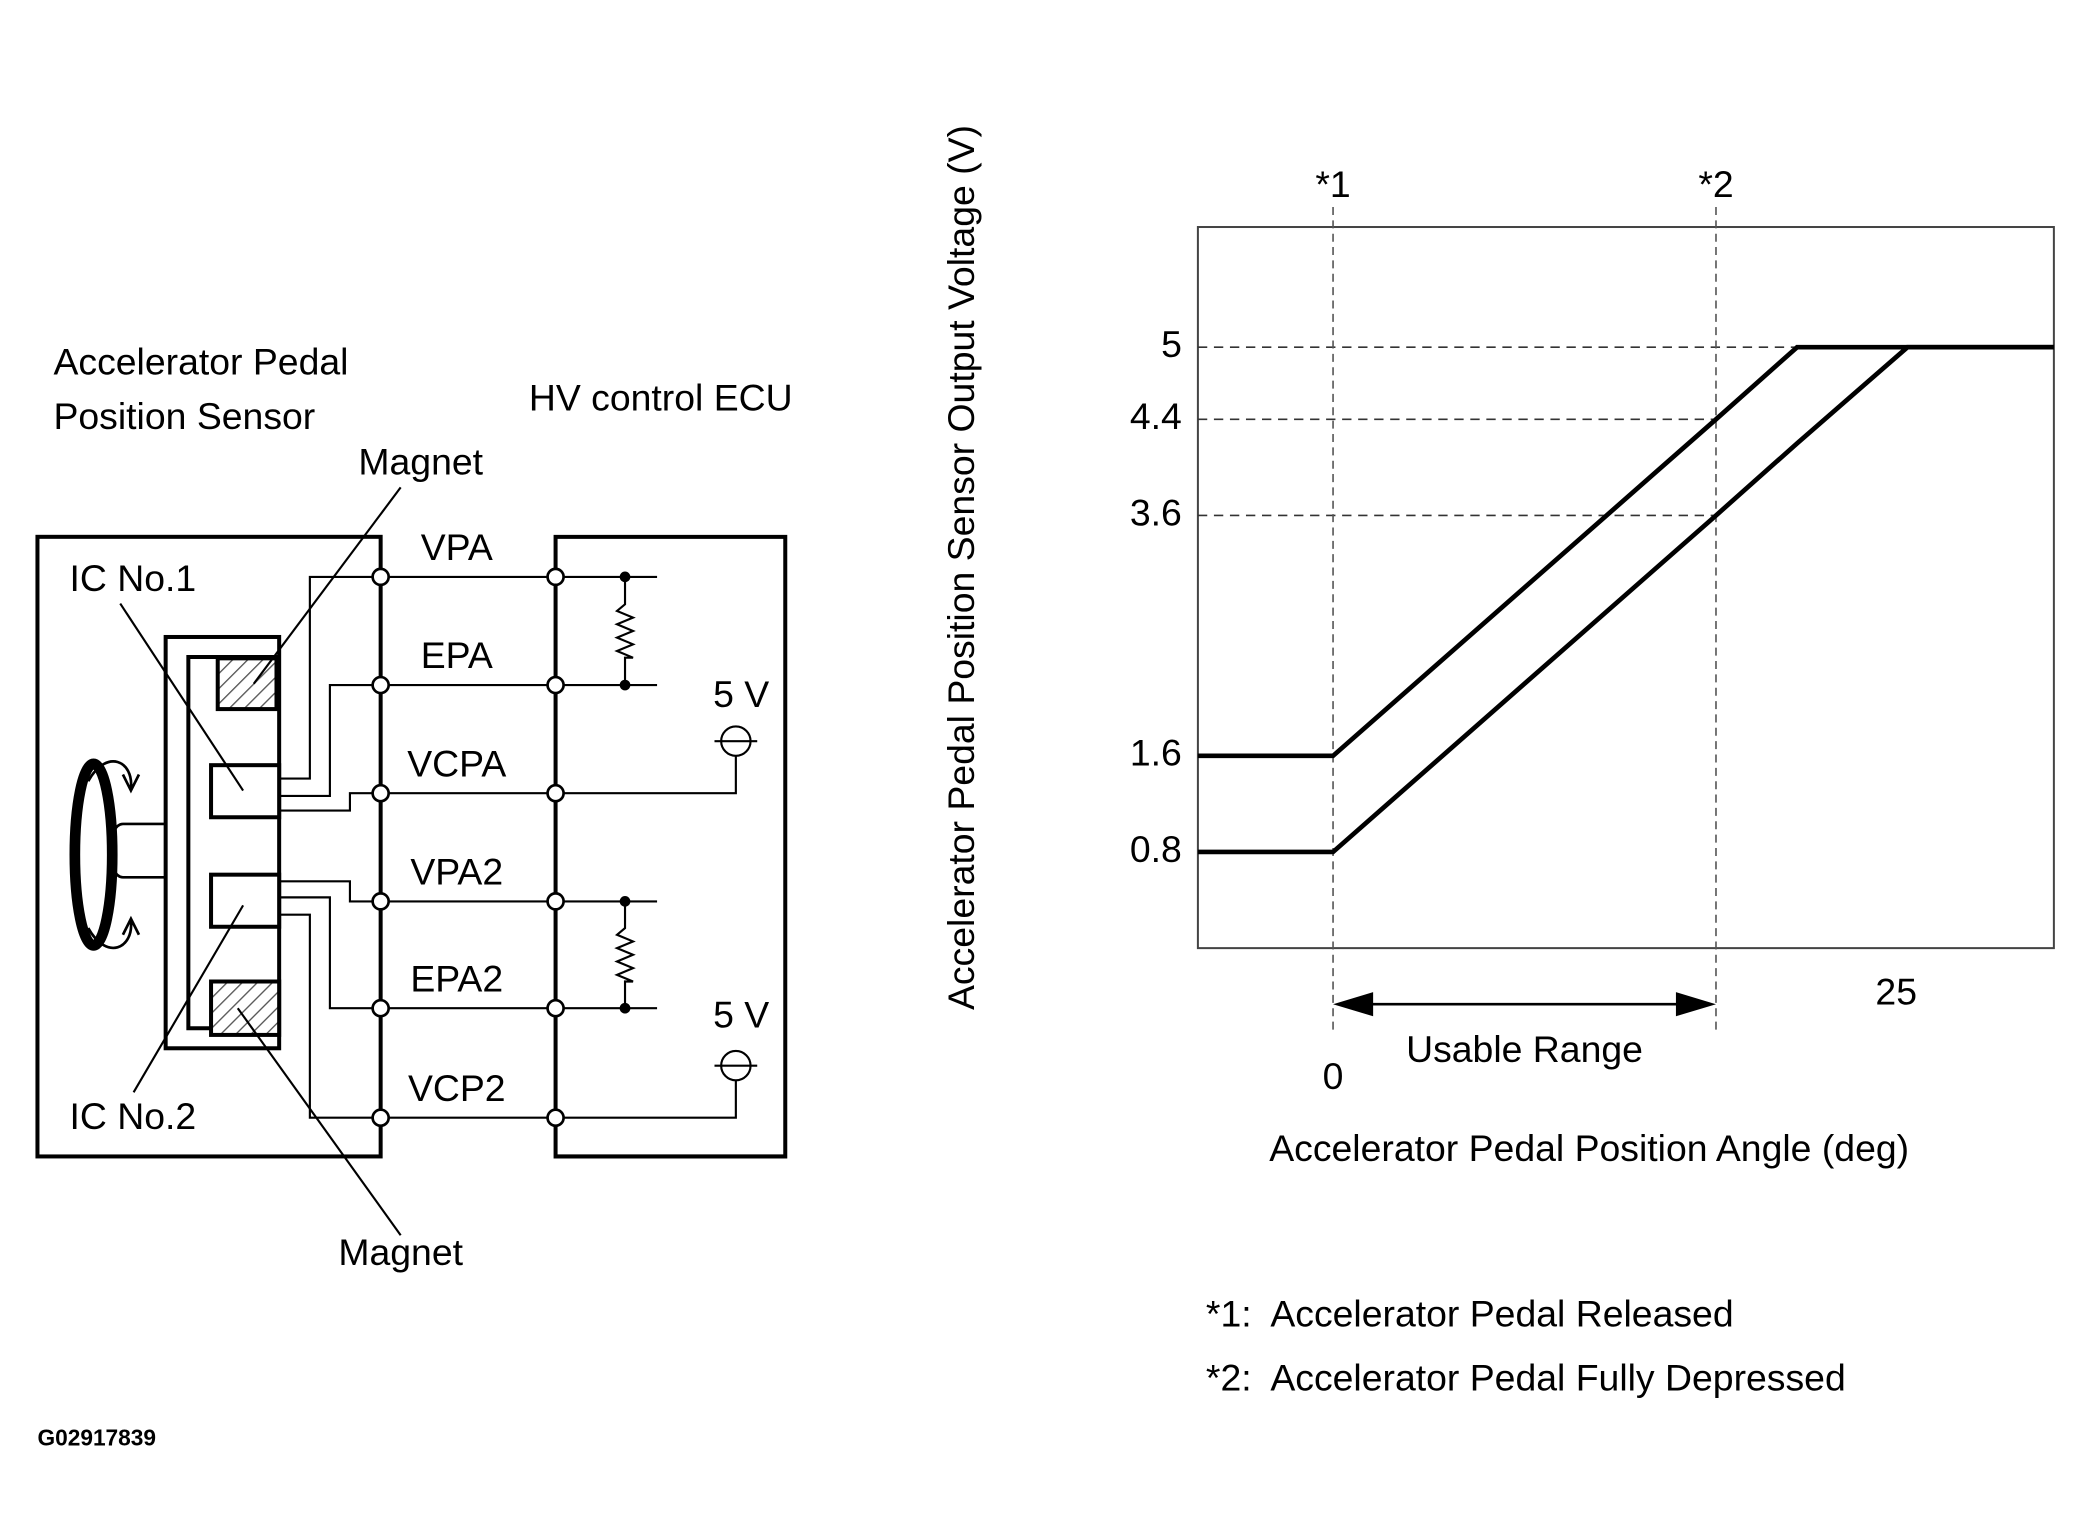 Image resolution: width=2094 pixels, height=1523 pixels. What do you see at coordinates (457, 655) in the screenshot?
I see `pin-label: EPA` at bounding box center [457, 655].